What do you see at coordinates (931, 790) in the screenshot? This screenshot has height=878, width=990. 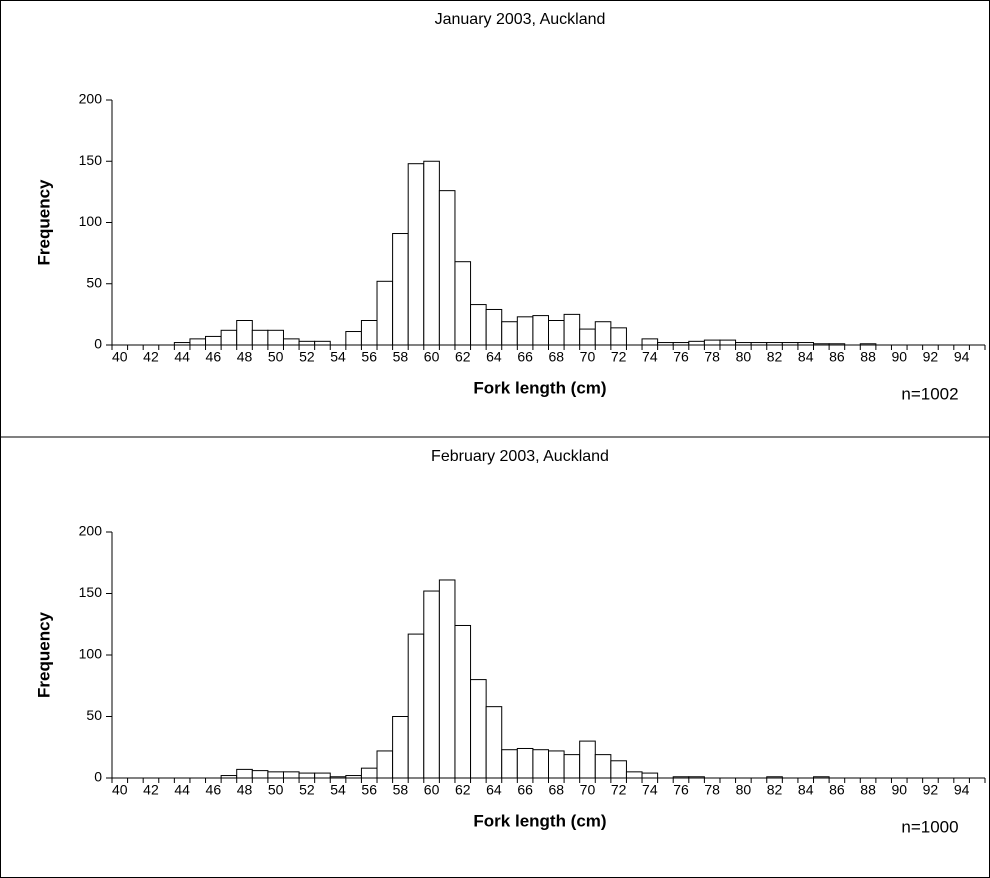 I see `x-tick-label: 92` at bounding box center [931, 790].